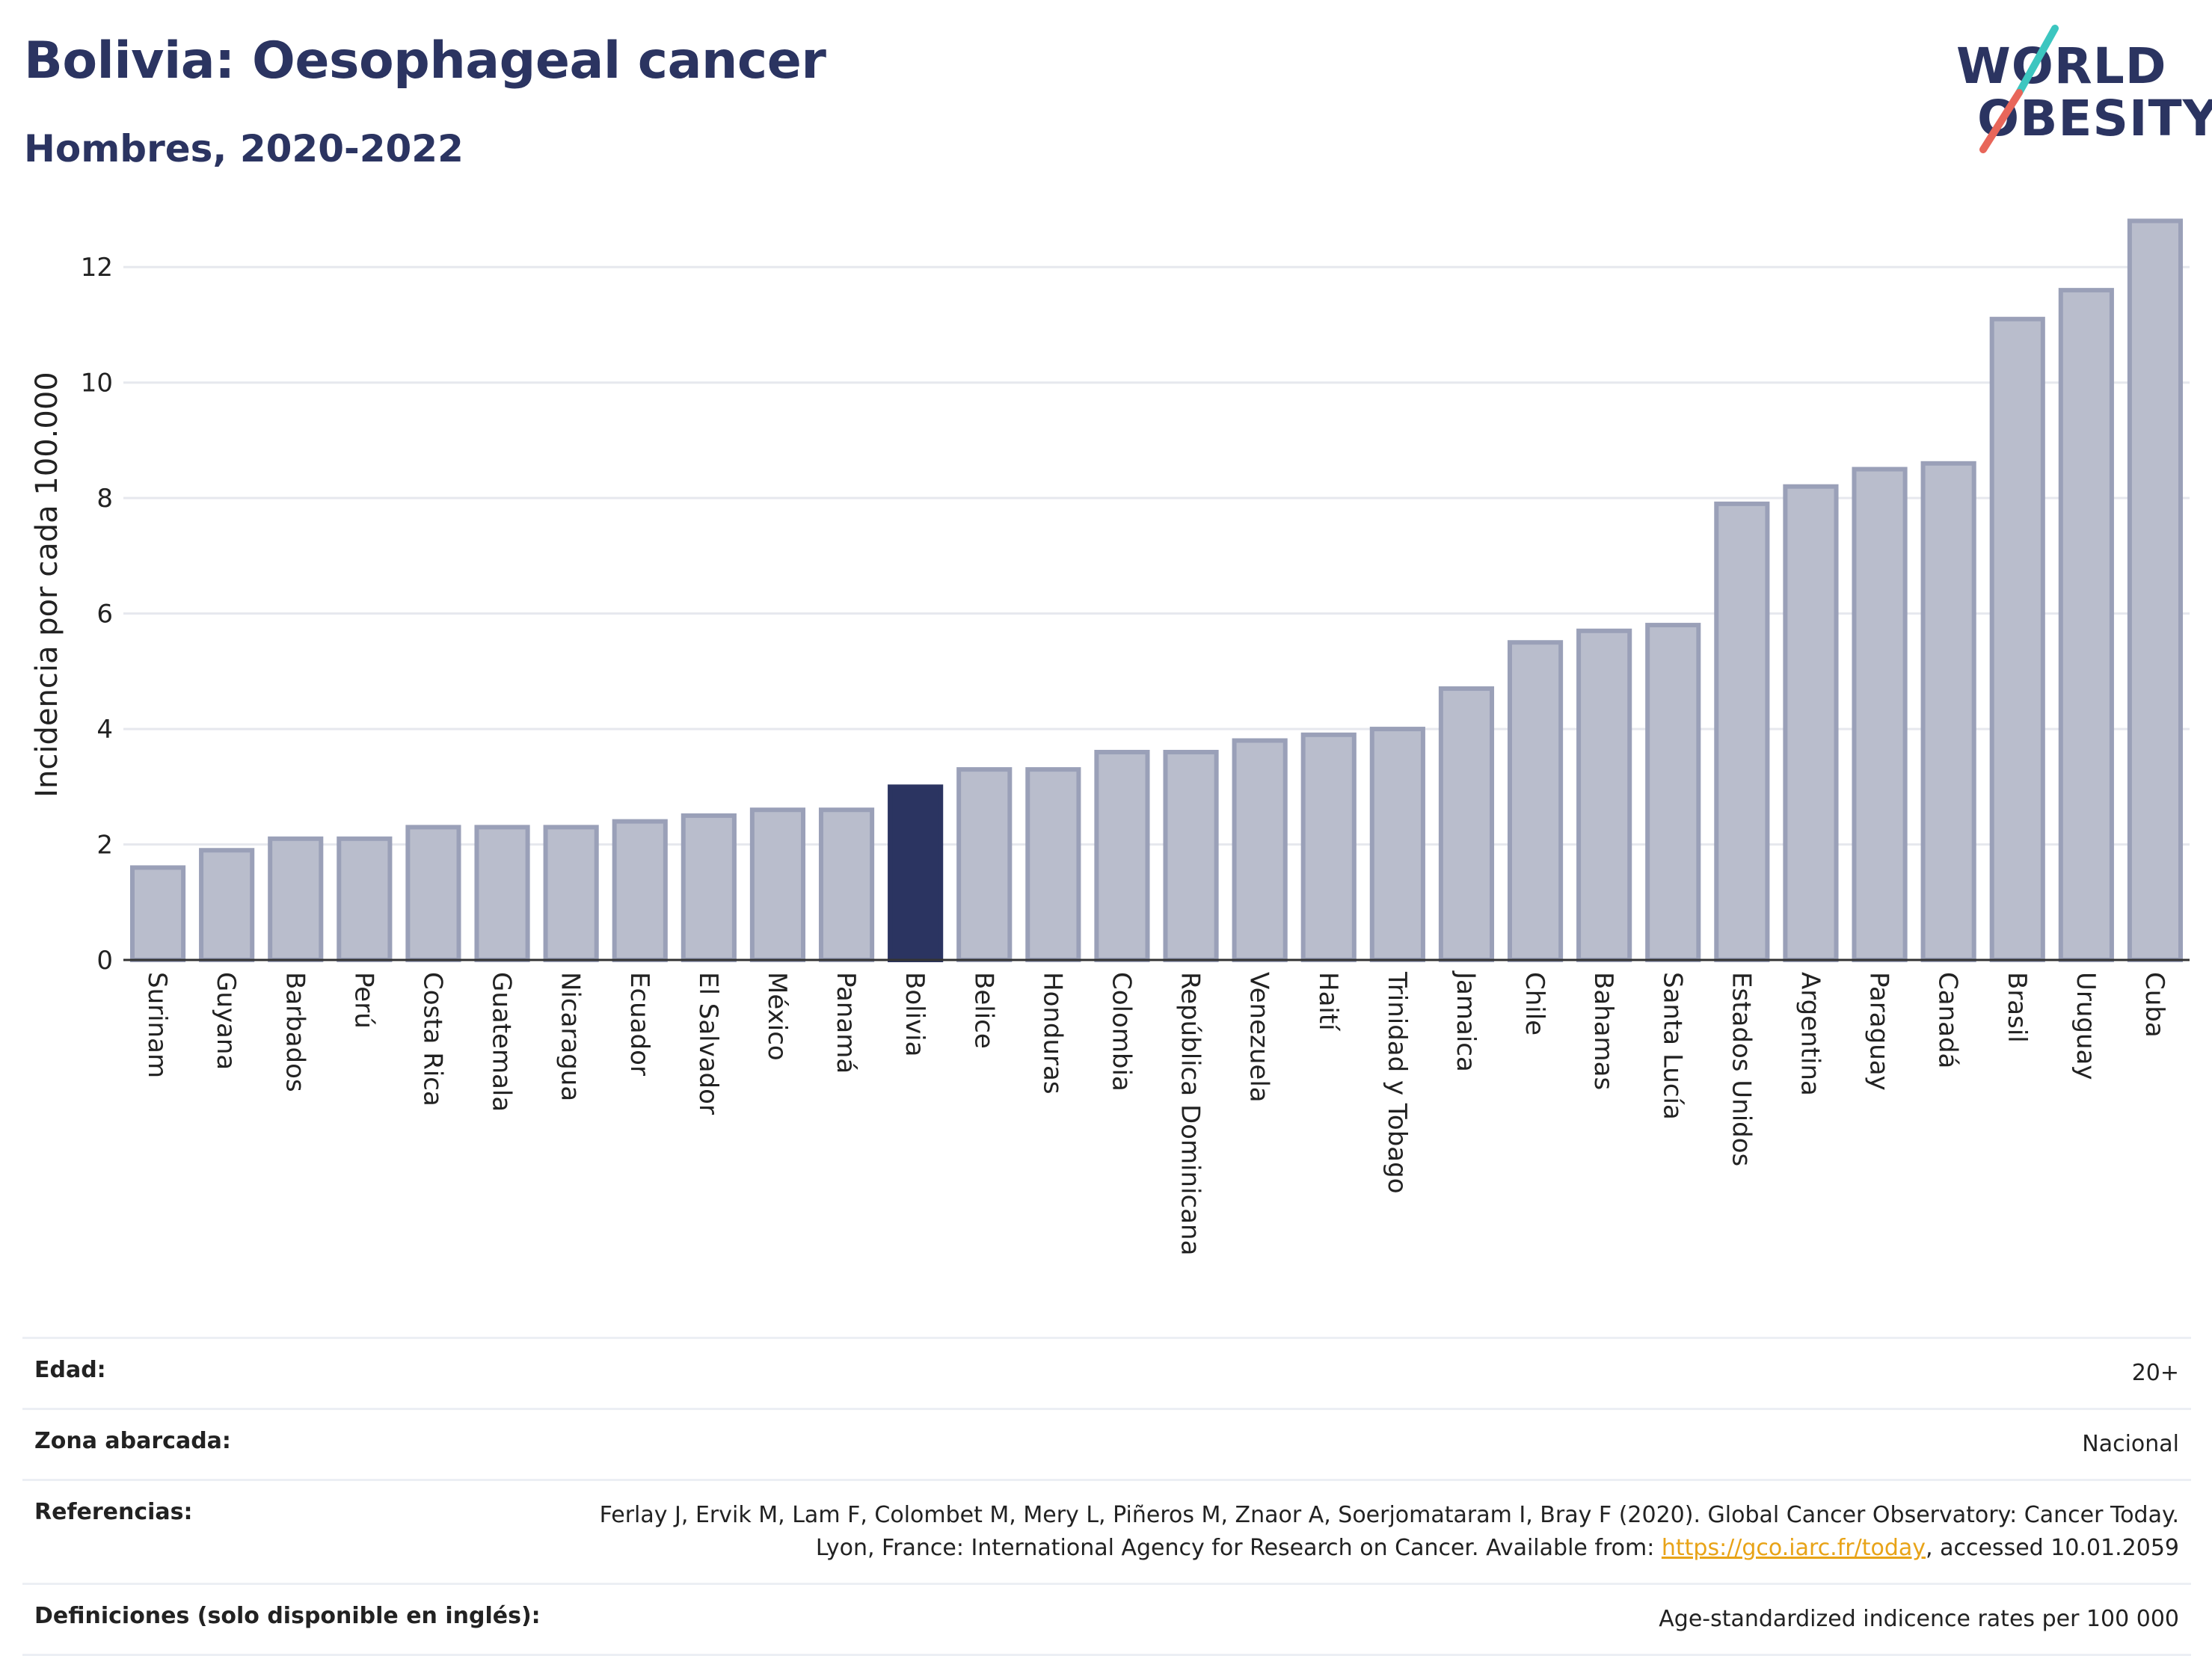  What do you see at coordinates (1536, 801) in the screenshot?
I see `bar-chile` at bounding box center [1536, 801].